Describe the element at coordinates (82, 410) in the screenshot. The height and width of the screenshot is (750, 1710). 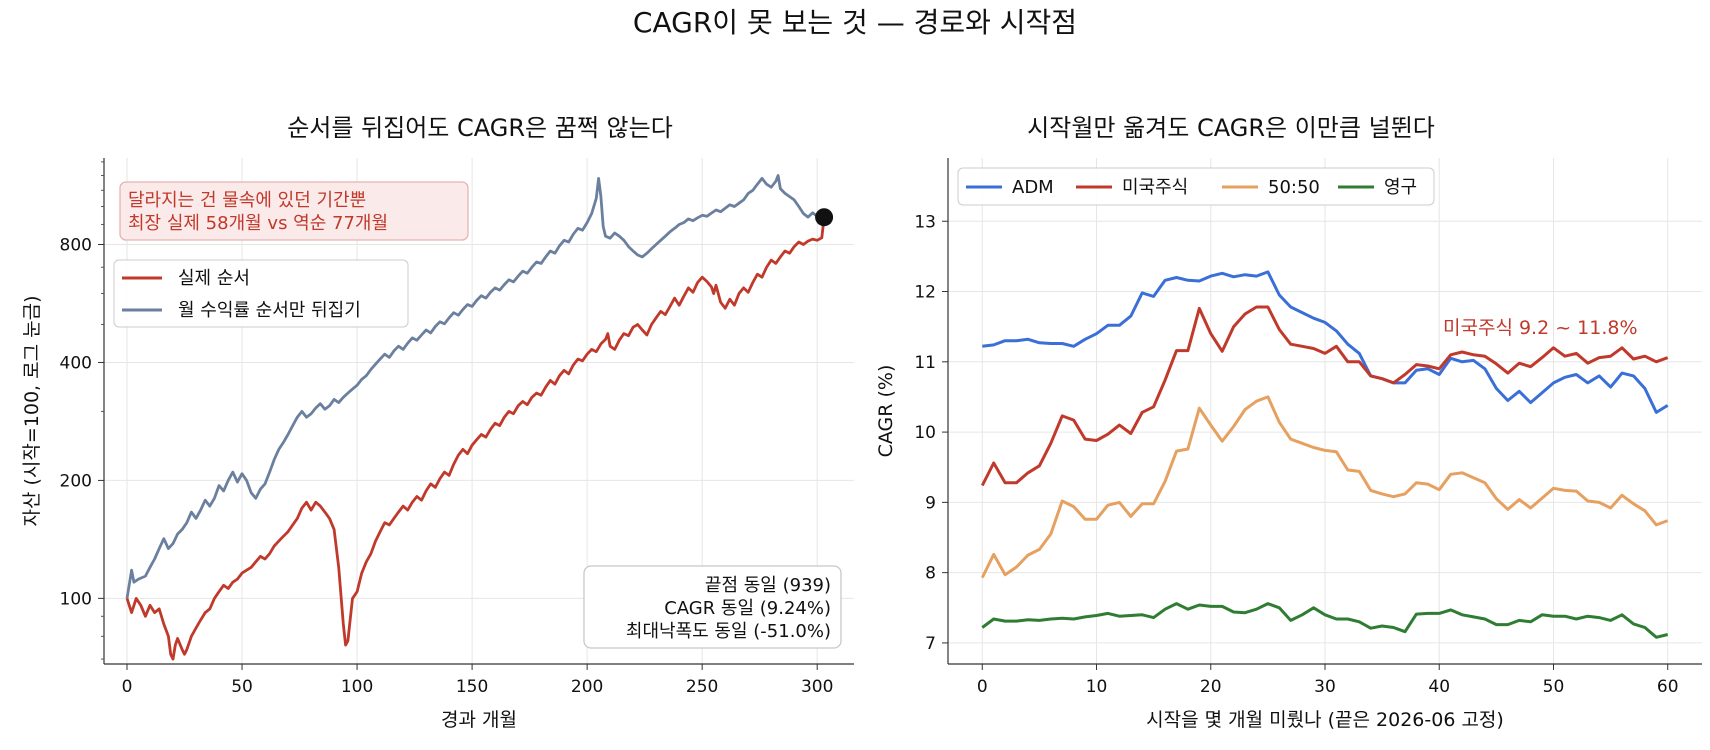
I see `left-y-ticks: 100 200 400 800` at that location.